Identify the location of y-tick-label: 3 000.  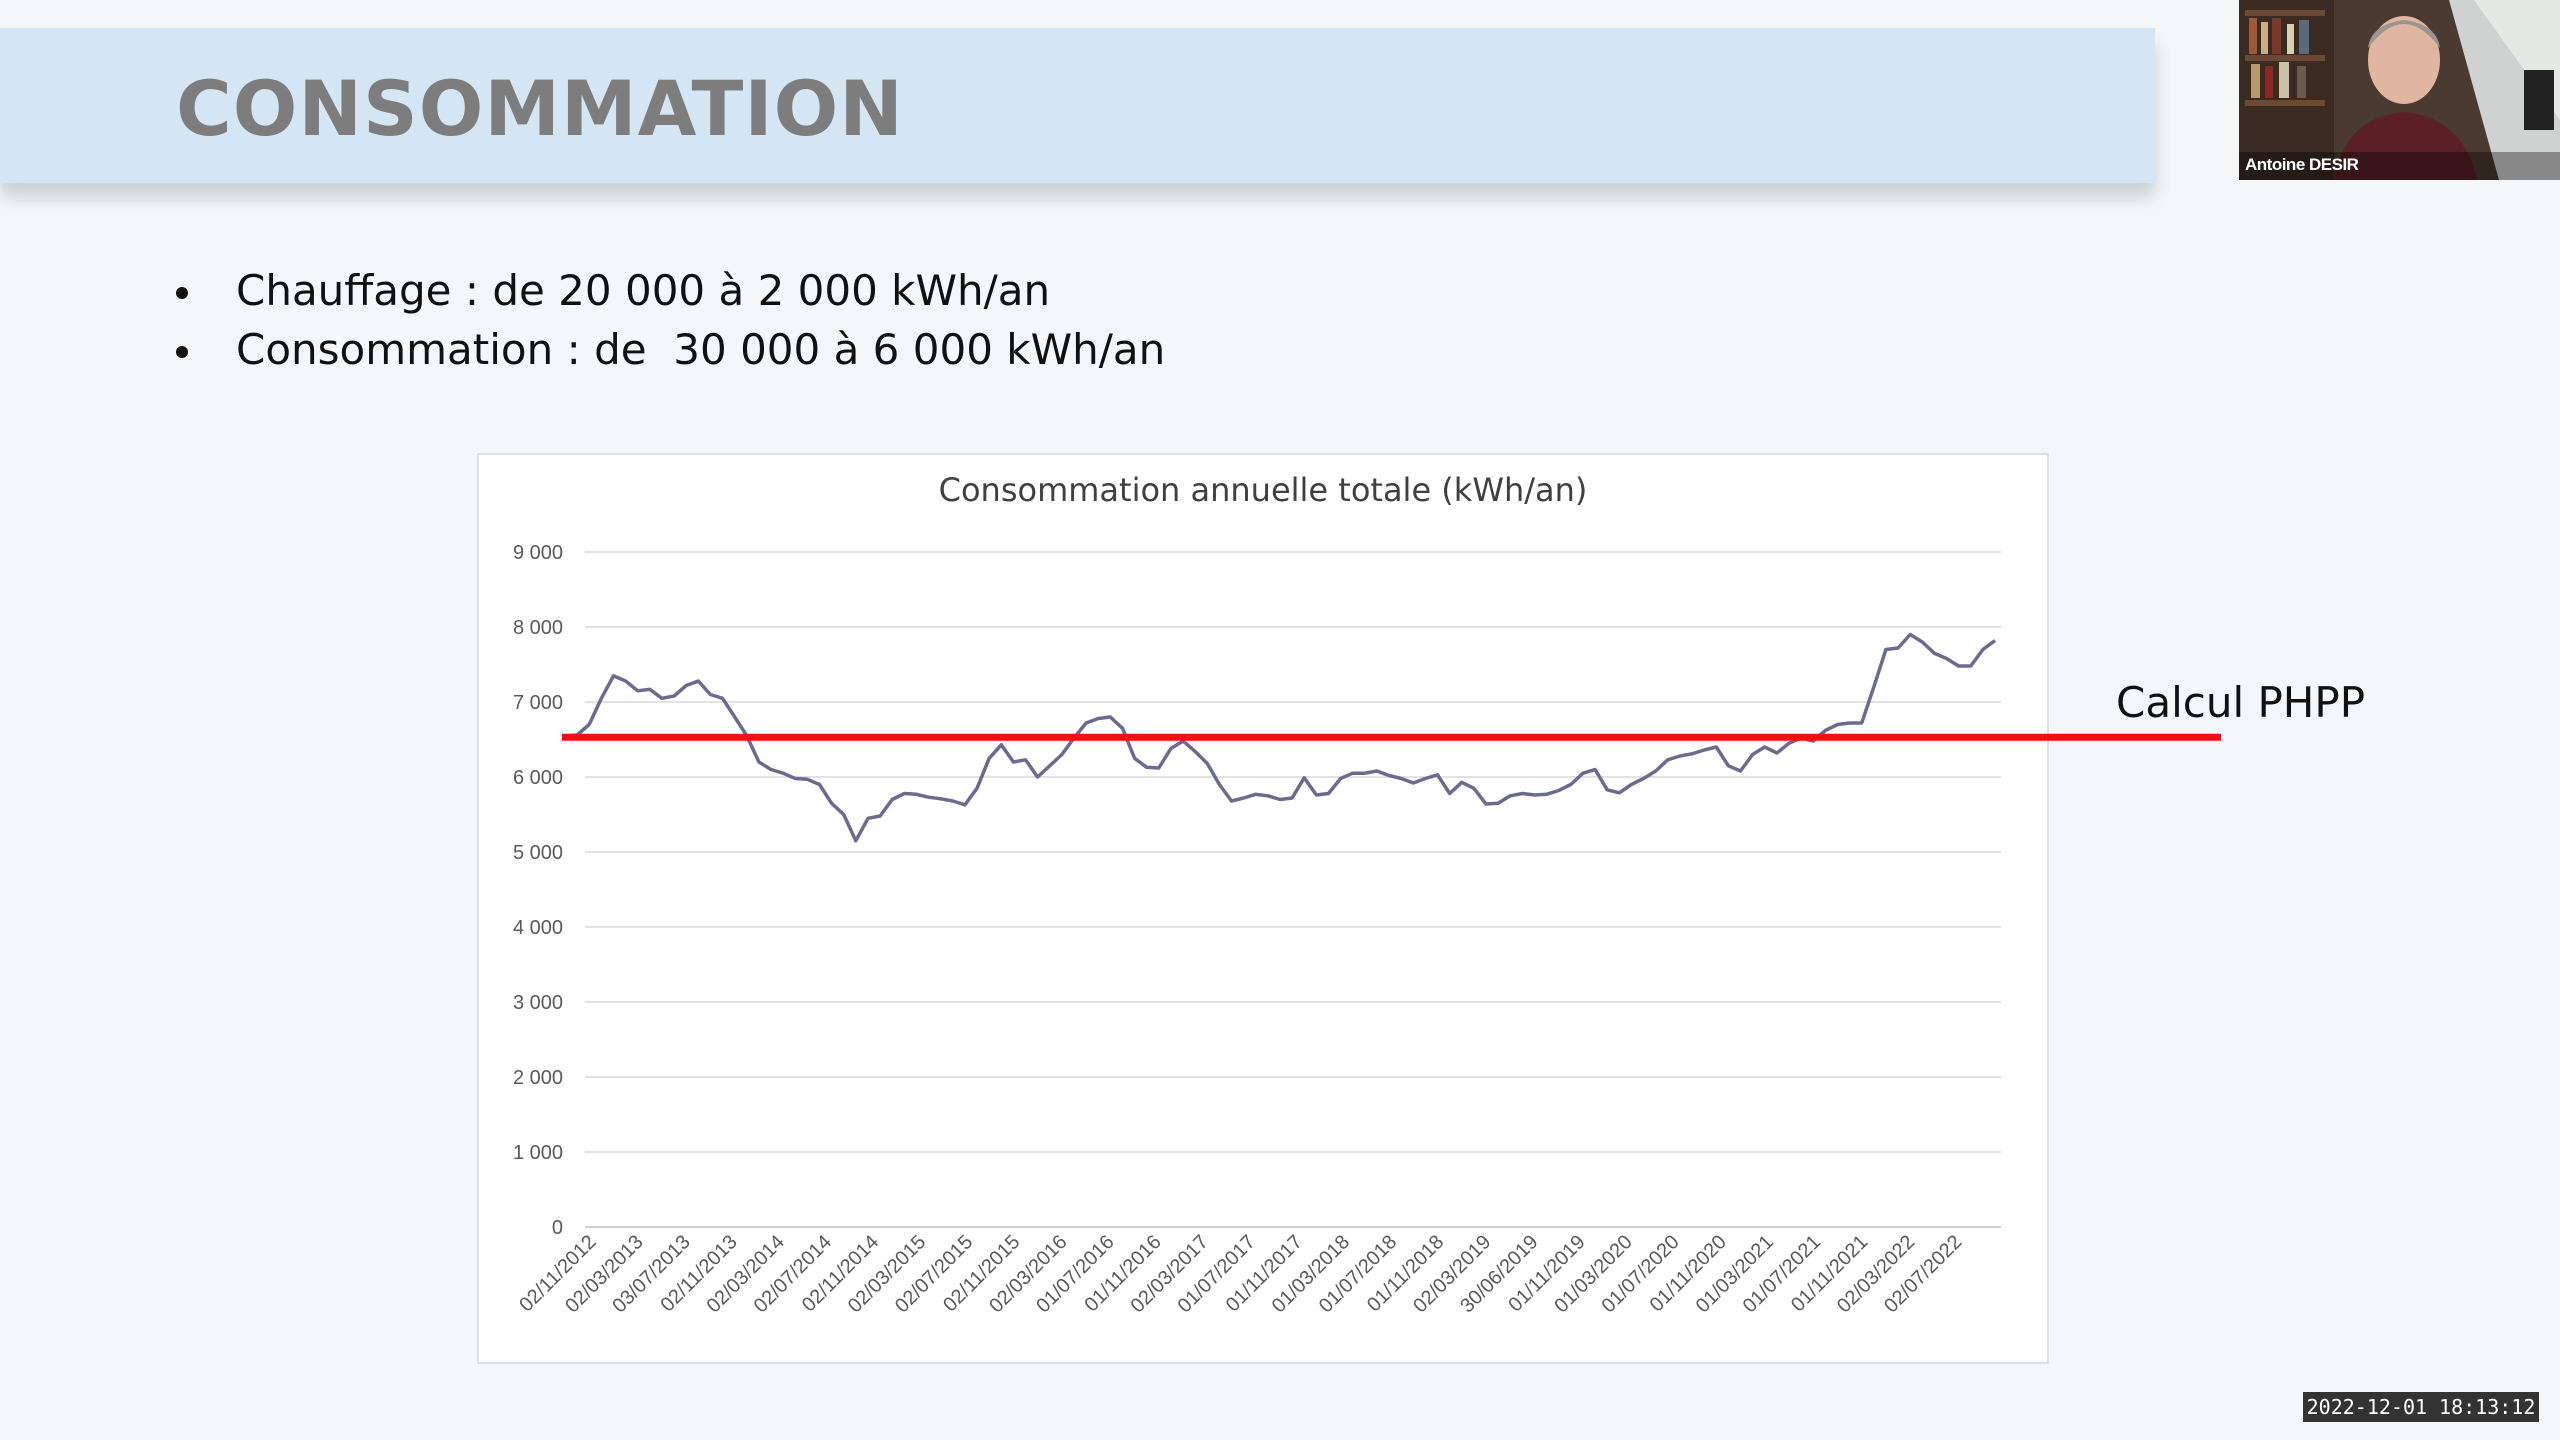
(538, 1003).